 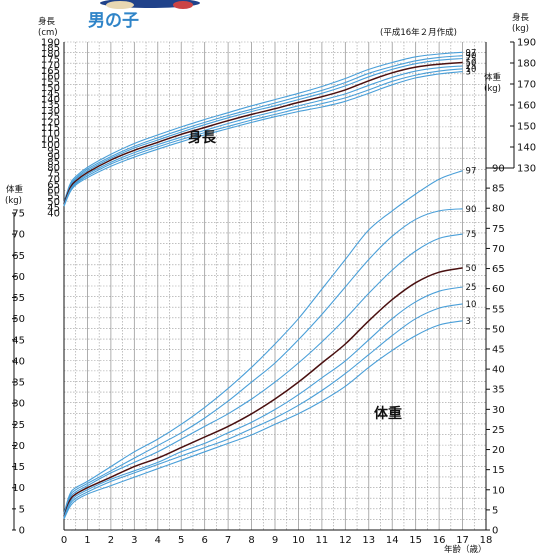 I want to click on weight-percentile-90-label: 90, so click(x=471, y=210).